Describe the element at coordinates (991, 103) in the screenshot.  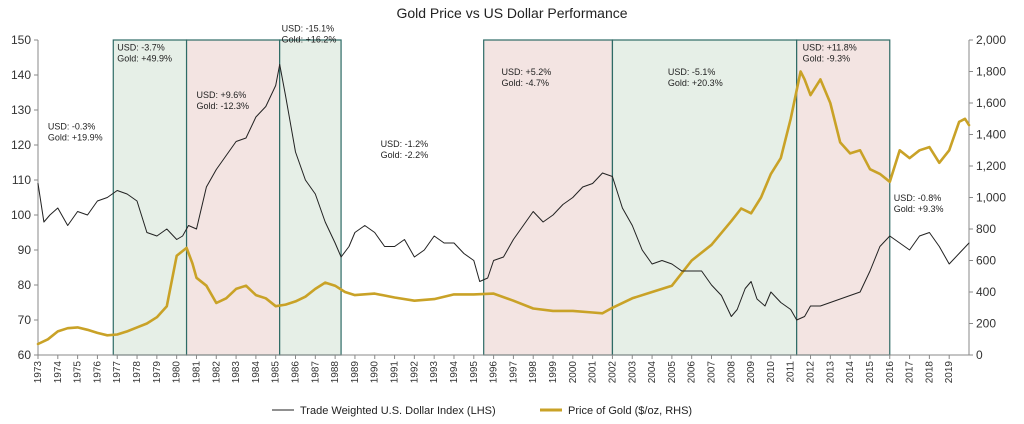
I see `right-tick-label: 1,600` at that location.